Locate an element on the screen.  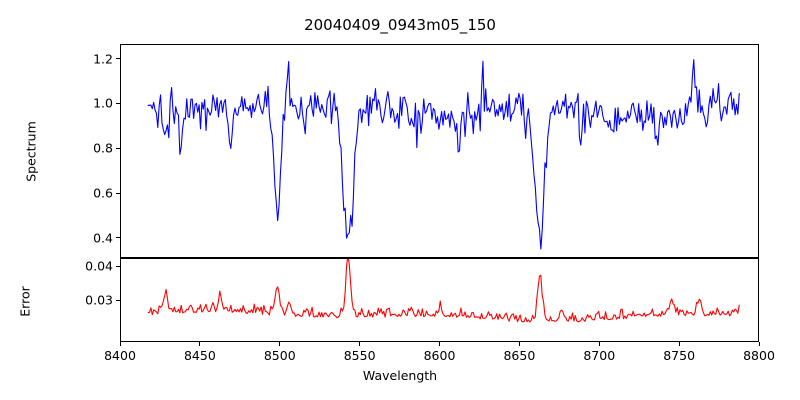
x-axis-tick-label: 8500 is located at coordinates (279, 355).